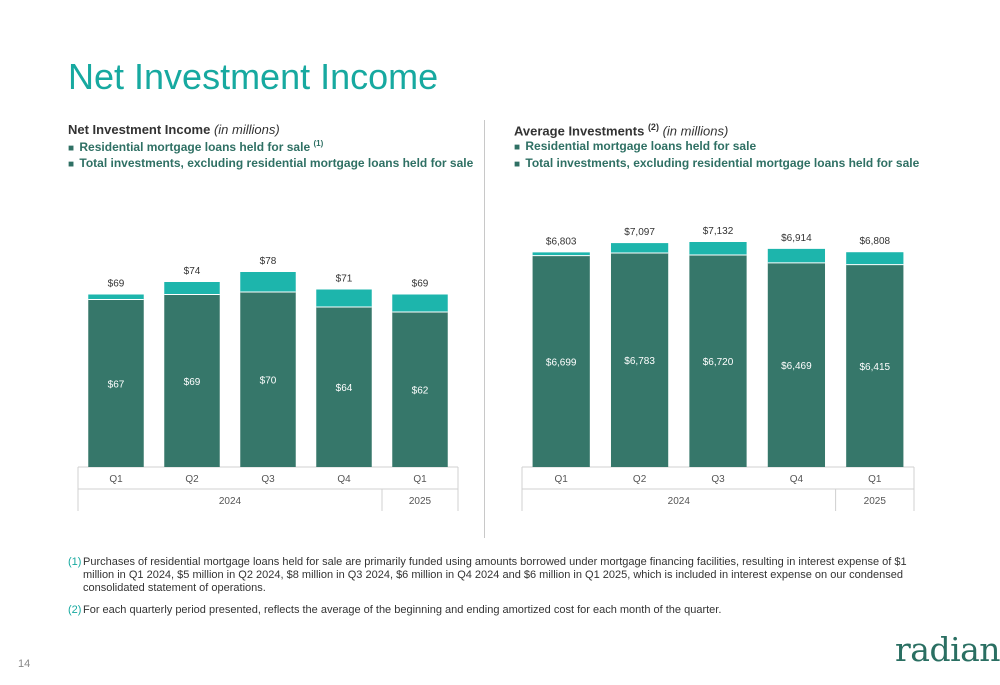  What do you see at coordinates (246, 129) in the screenshot?
I see `left-chart-unit: (in millions)` at bounding box center [246, 129].